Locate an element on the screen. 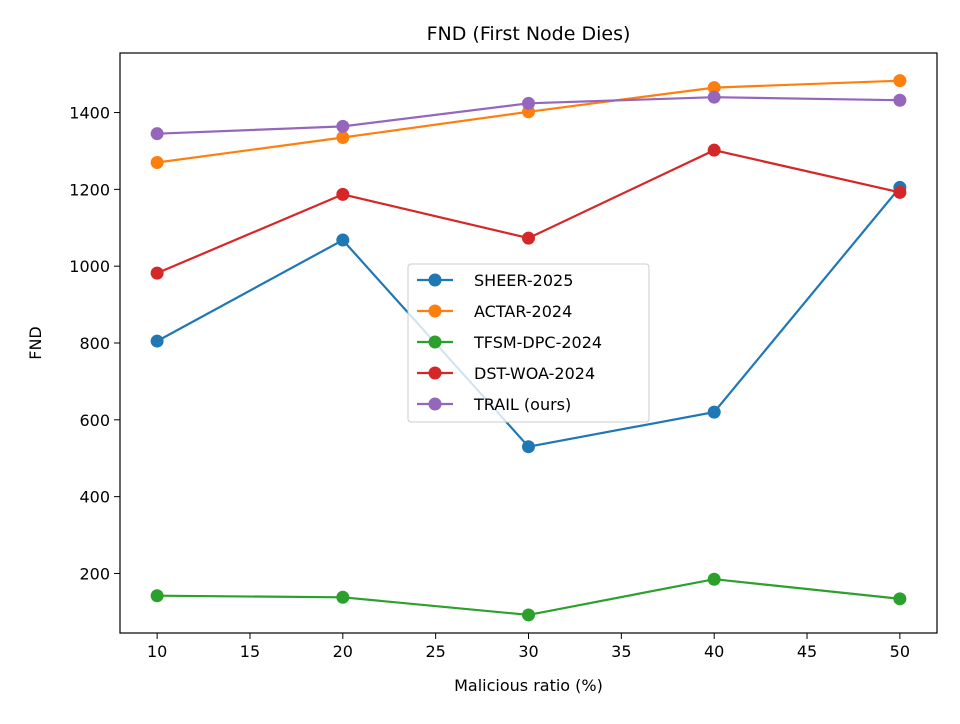 This screenshot has height=724, width=960. y-tick-label: 1000 is located at coordinates (89, 266).